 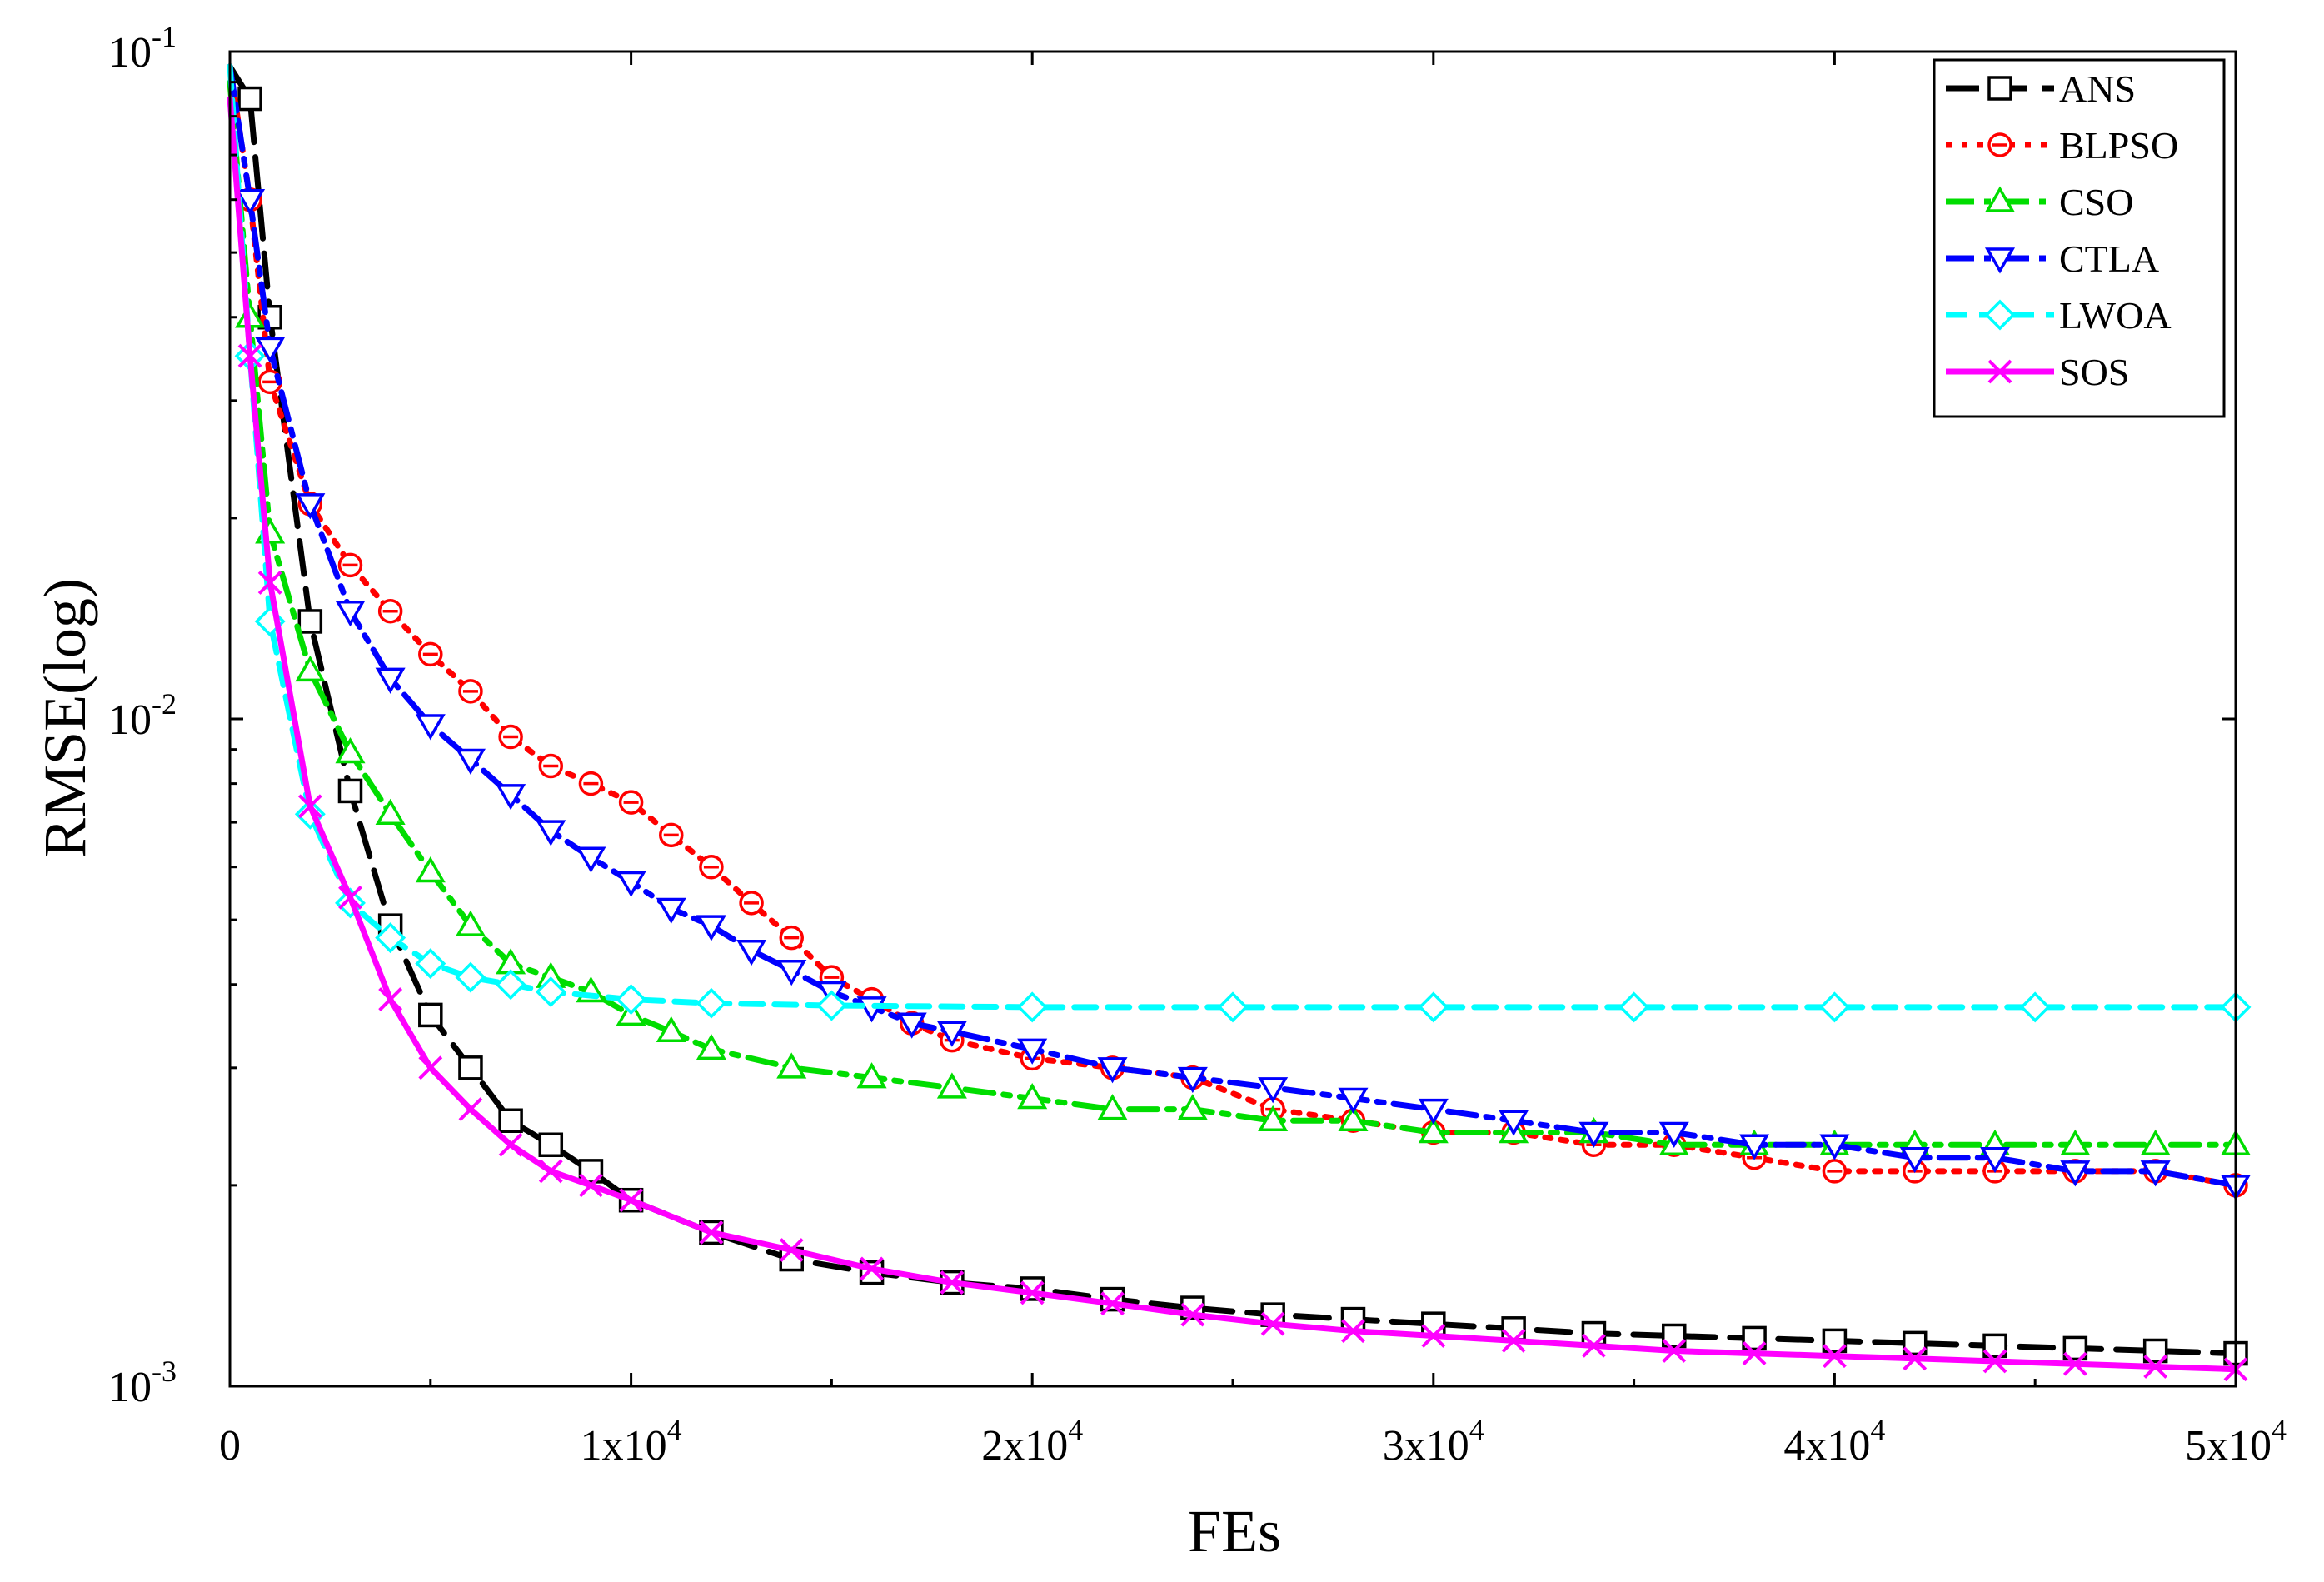 What do you see at coordinates (65, 718) in the screenshot?
I see `y-axis-label: RMSE(log)` at bounding box center [65, 718].